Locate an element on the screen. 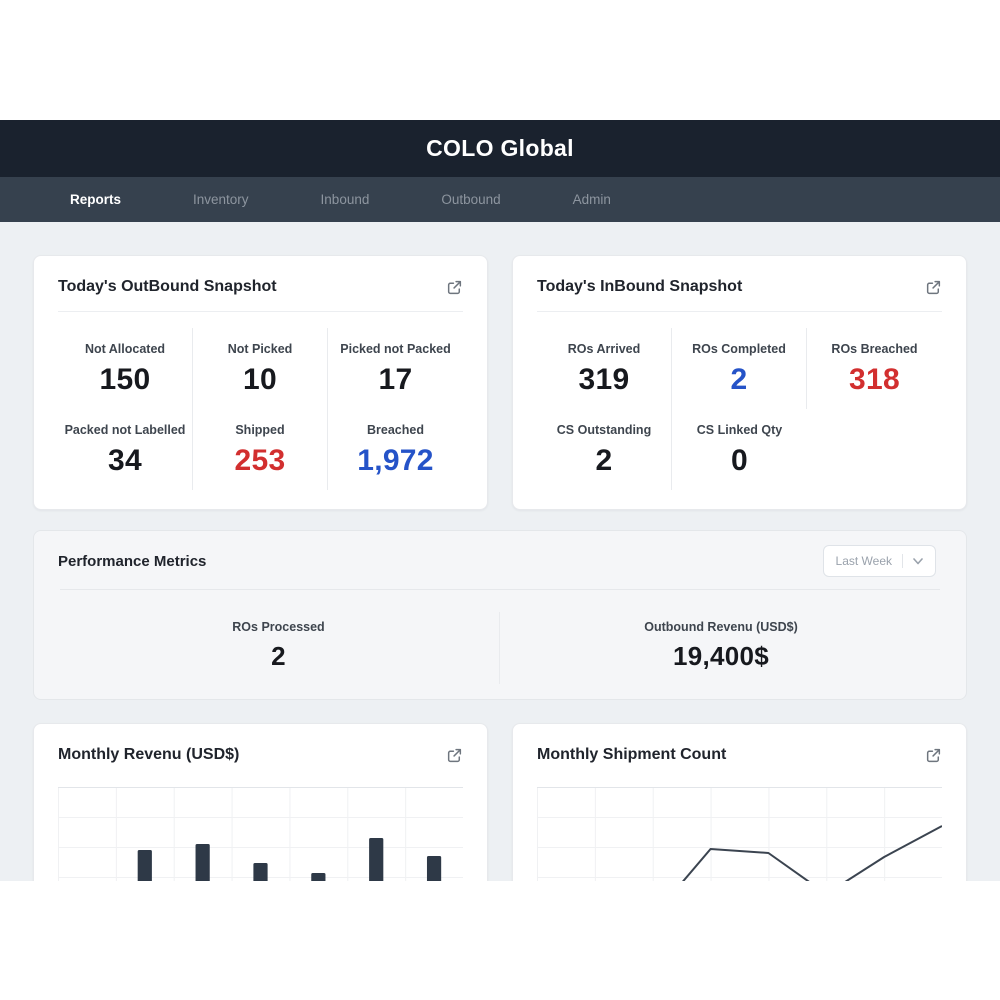 Image resolution: width=1000 pixels, height=1000 pixels. nav-tab-inventory: Inventory is located at coordinates (221, 199).